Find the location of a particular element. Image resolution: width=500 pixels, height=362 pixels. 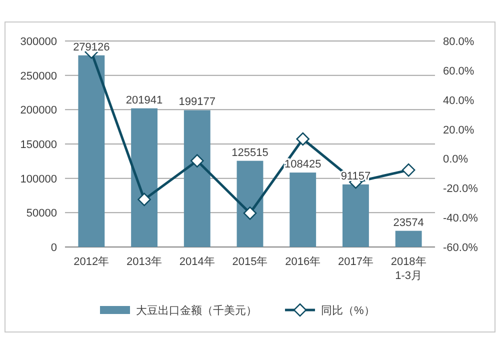

y2-tick-label: 80.0% is located at coordinates (458, 42).